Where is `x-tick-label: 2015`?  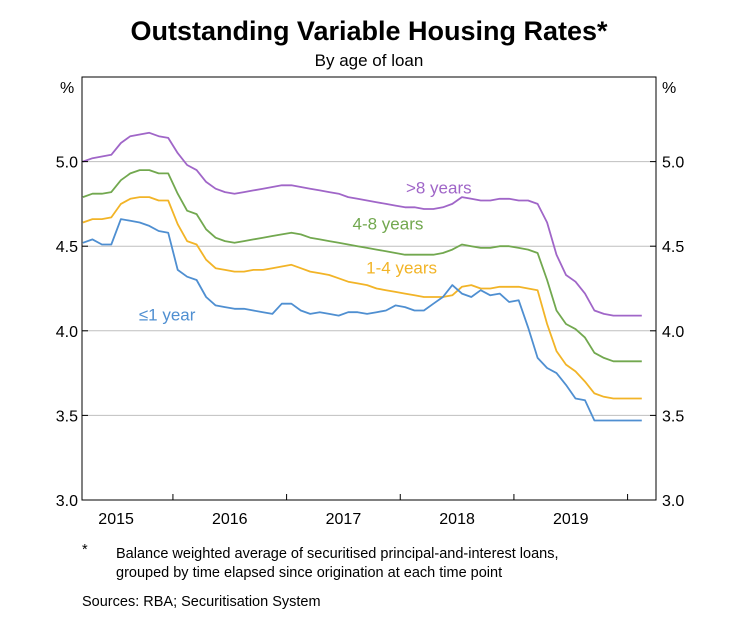 x-tick-label: 2015 is located at coordinates (116, 519).